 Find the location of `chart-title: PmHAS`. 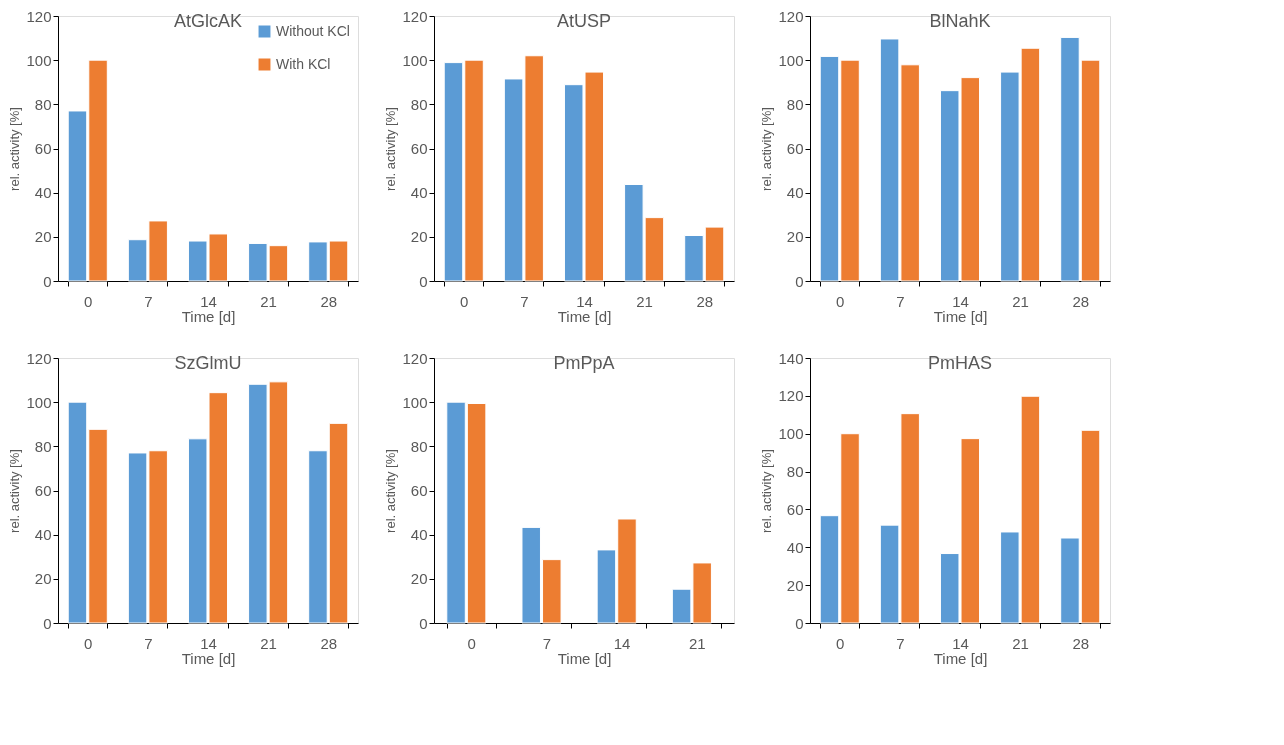

chart-title: PmHAS is located at coordinates (960, 363).